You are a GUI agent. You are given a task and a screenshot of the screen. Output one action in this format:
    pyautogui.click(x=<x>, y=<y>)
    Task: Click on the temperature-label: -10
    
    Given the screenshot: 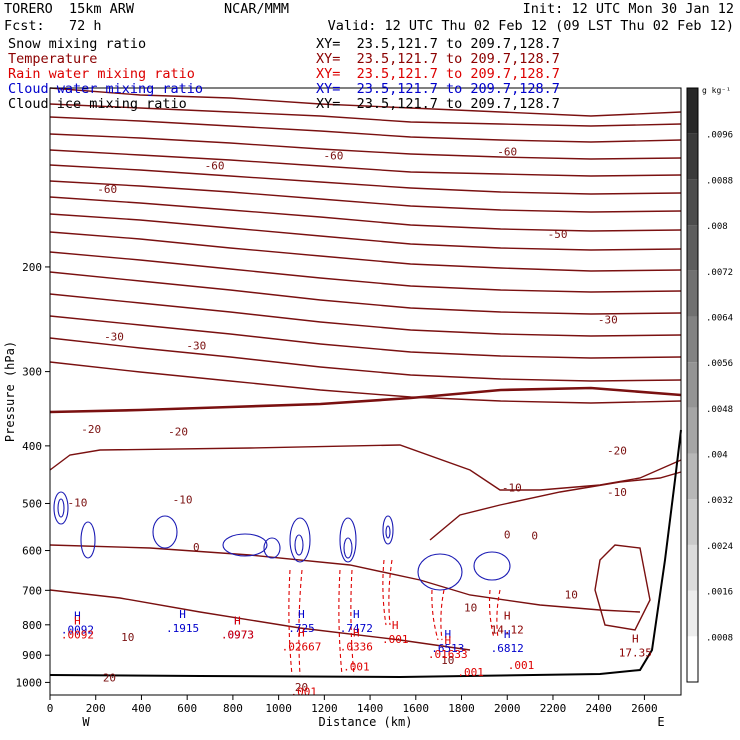 What is the action you would take?
    pyautogui.click(x=183, y=499)
    